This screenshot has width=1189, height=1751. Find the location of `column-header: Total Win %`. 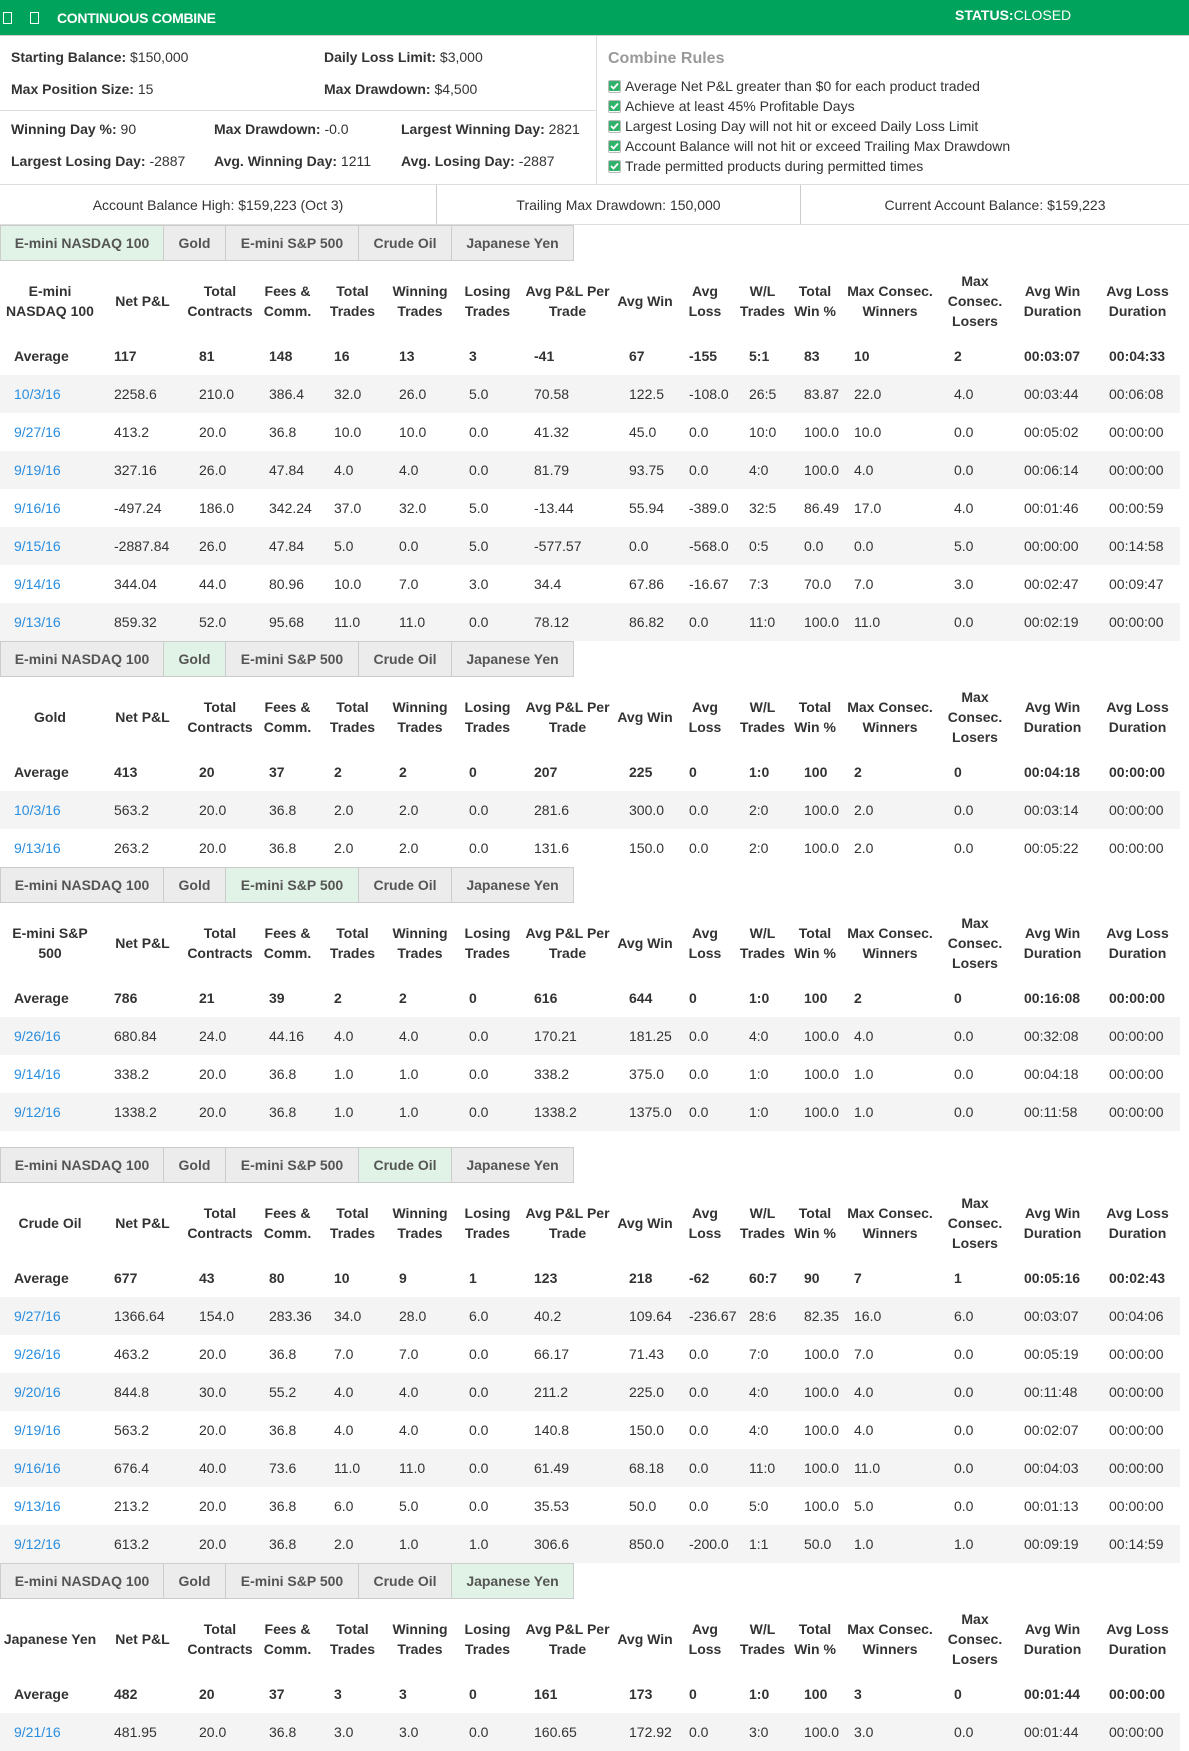

column-header: Total Win % is located at coordinates (815, 1639).